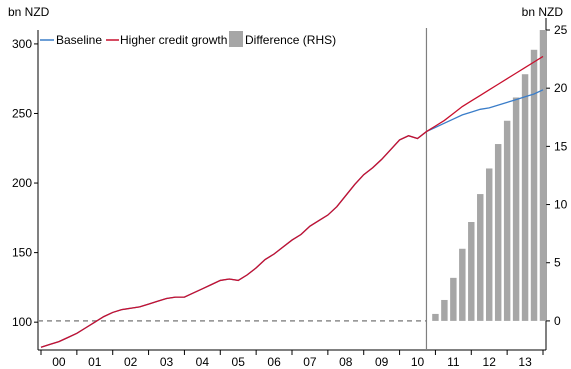  Describe the element at coordinates (557, 263) in the screenshot. I see `right-tick-label: 5` at that location.